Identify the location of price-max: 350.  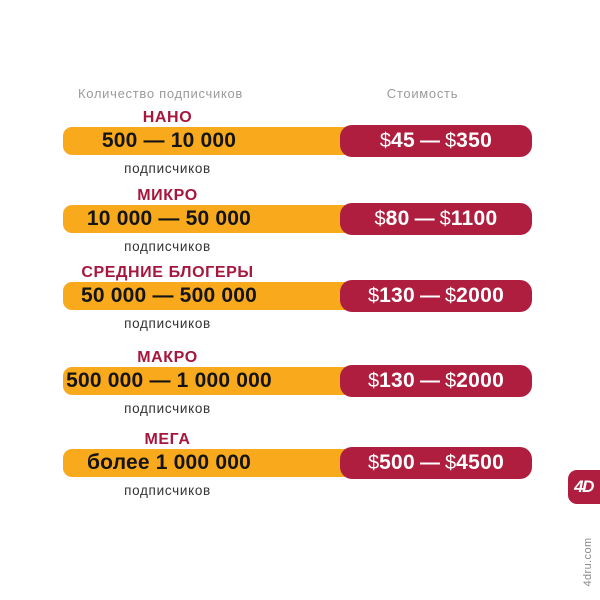
(474, 140).